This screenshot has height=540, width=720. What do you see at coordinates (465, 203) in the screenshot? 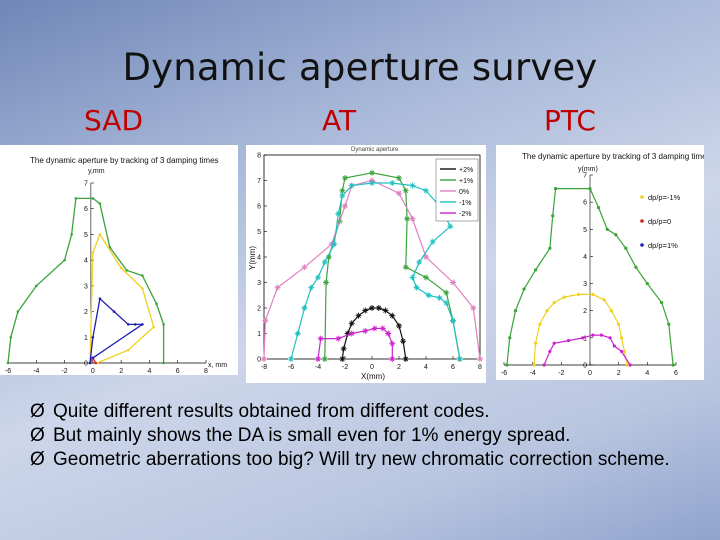
I see `at-legend-label: -1%` at bounding box center [465, 203].